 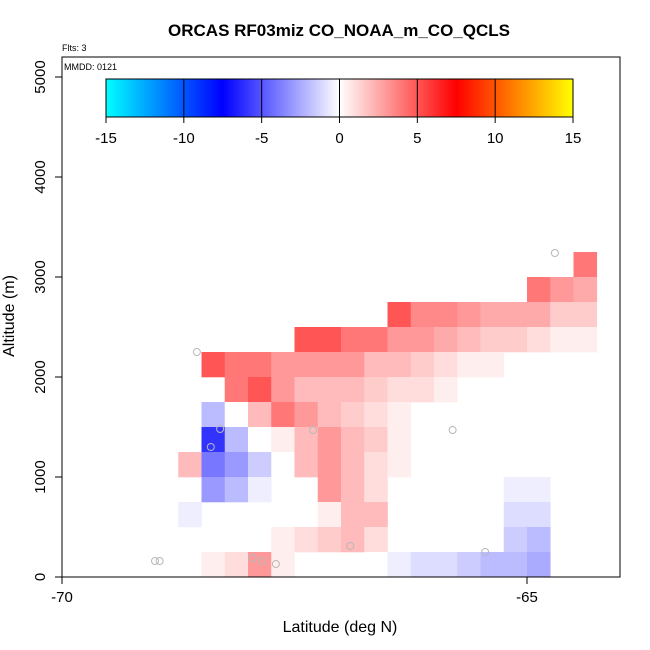 What do you see at coordinates (261, 138) in the screenshot?
I see `colorbar-tick-label: -5` at bounding box center [261, 138].